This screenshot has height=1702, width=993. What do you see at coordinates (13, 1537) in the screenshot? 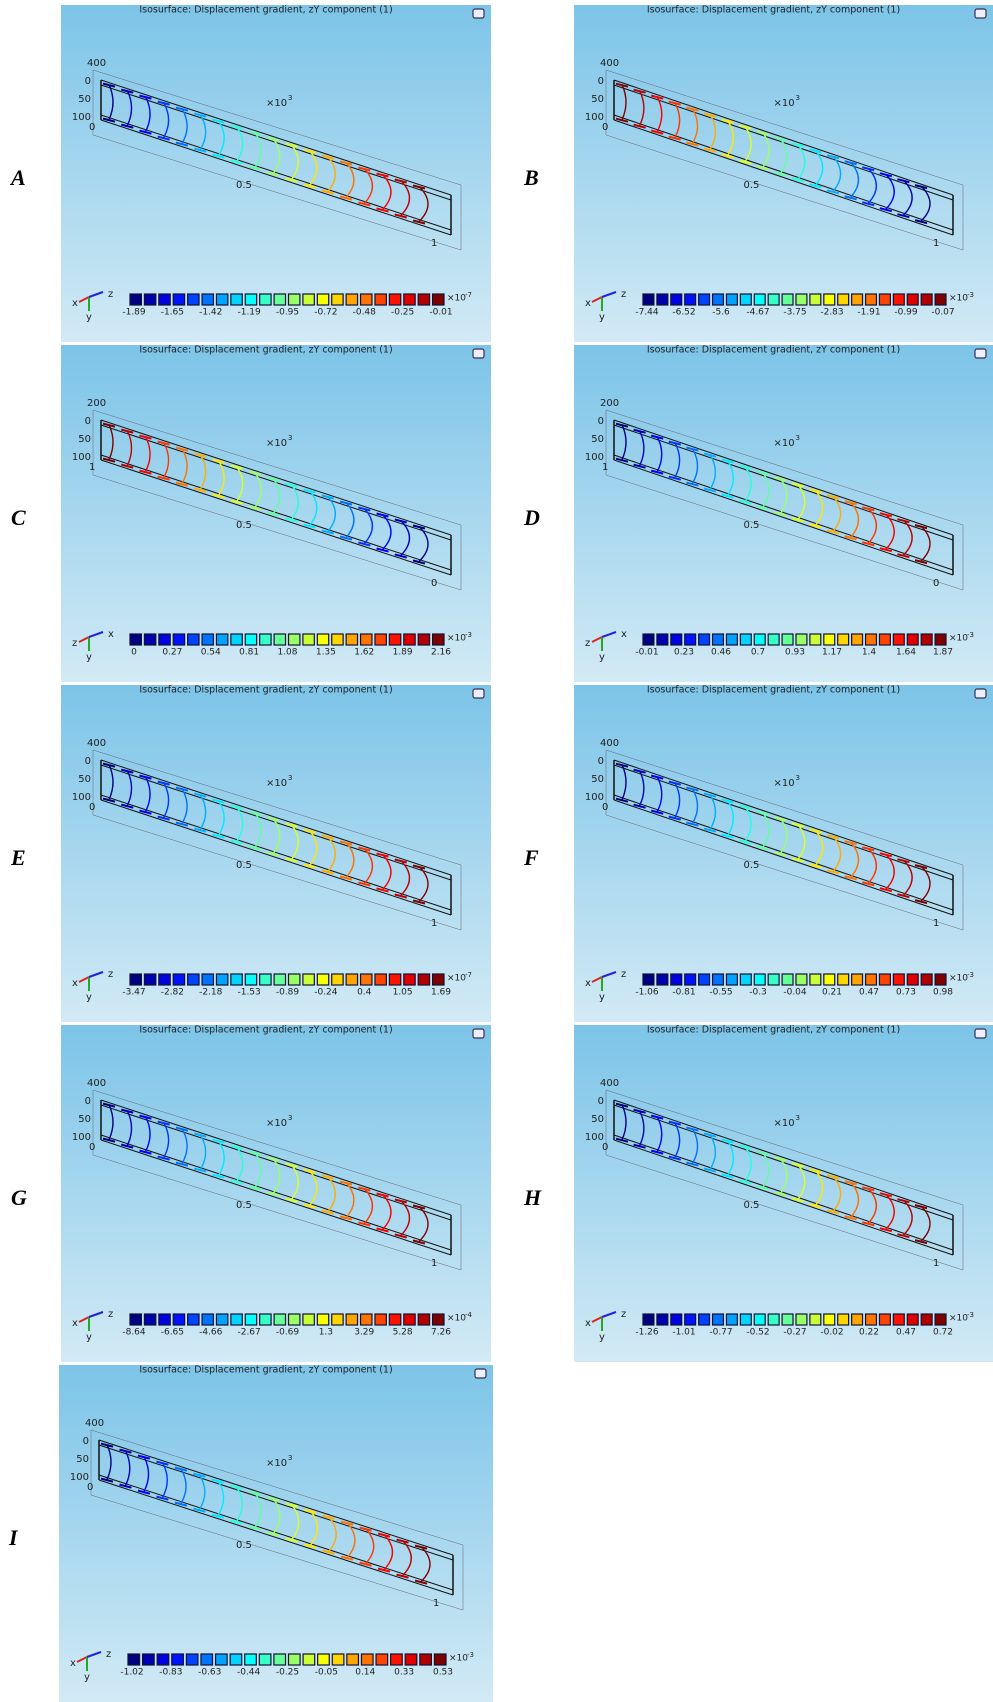
I see `panel-letter: I` at bounding box center [13, 1537].